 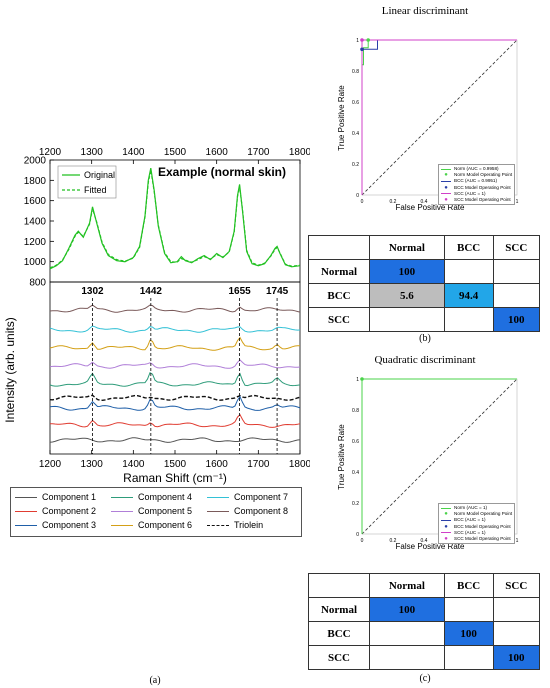 What do you see at coordinates (476, 520) in the screenshot?
I see `legend-entry: BCC (AUC = 1)` at bounding box center [476, 520].